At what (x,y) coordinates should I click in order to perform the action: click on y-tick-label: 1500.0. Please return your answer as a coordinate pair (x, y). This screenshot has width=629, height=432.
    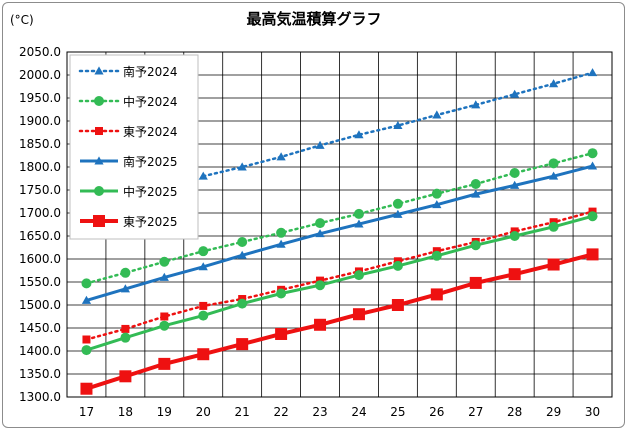
    Looking at the image, I should click on (40, 305).